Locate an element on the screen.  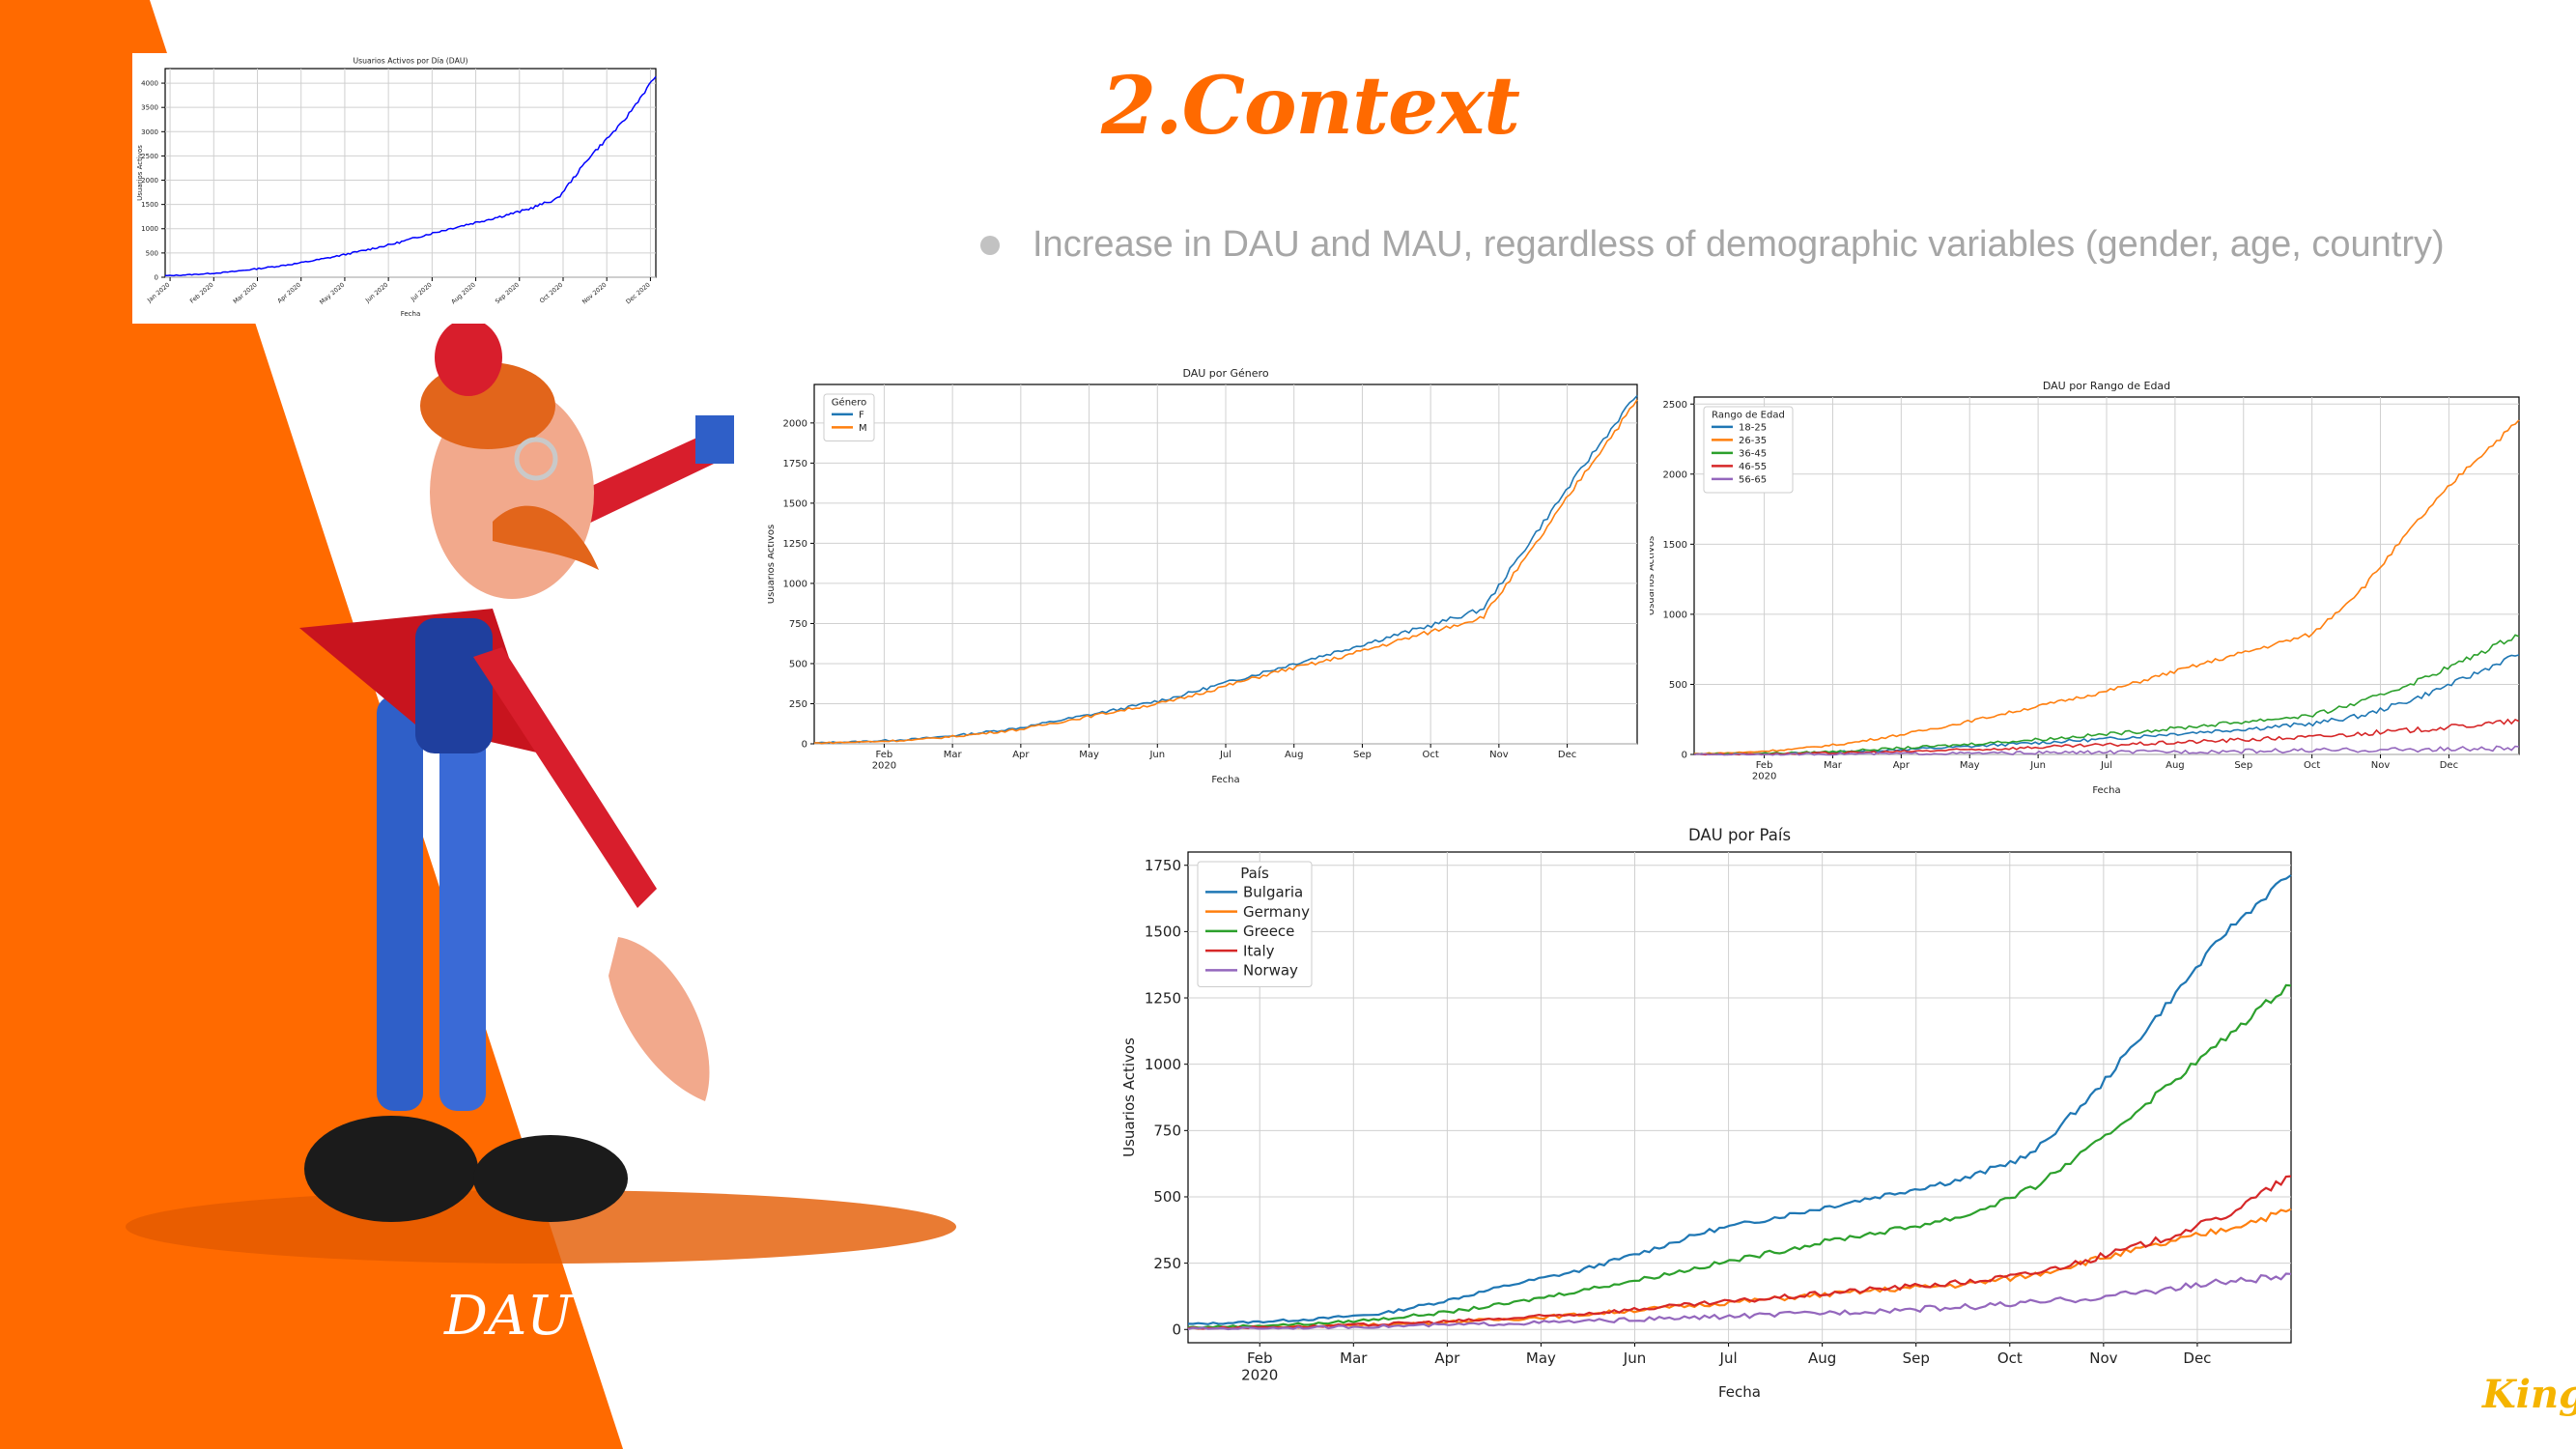
x-tick-label: Oct 2020 is located at coordinates (552, 293).